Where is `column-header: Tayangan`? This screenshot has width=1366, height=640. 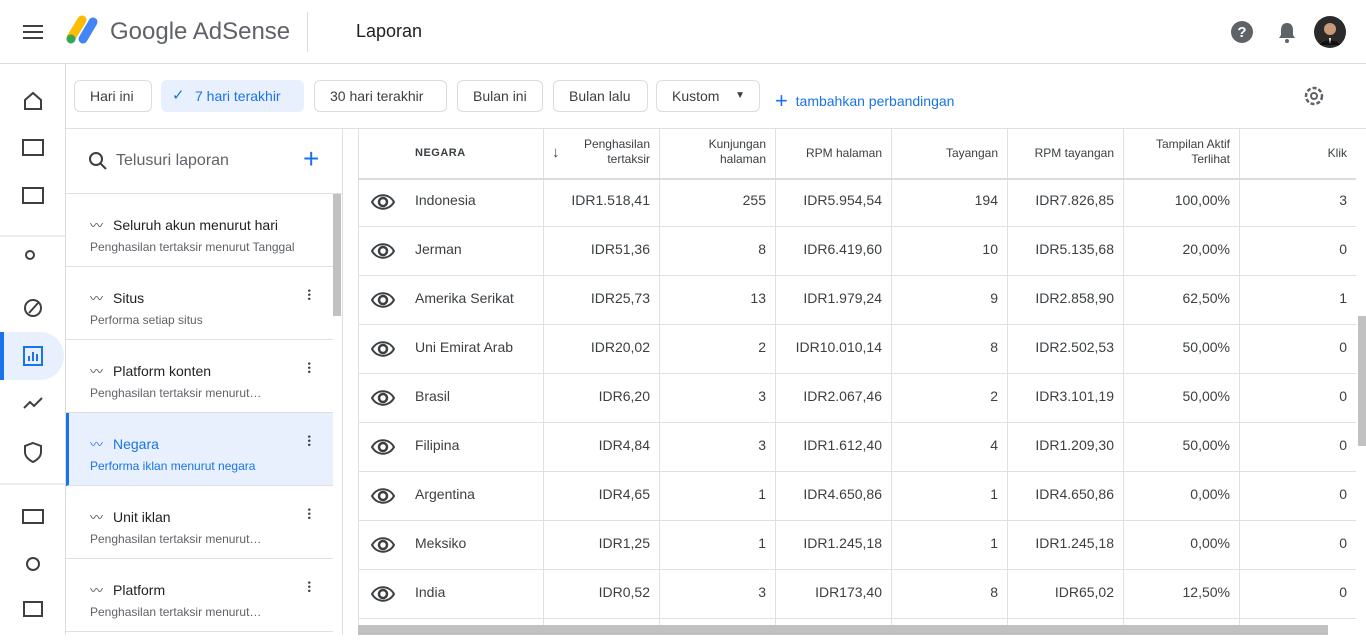
column-header: Tayangan is located at coordinates (971, 153).